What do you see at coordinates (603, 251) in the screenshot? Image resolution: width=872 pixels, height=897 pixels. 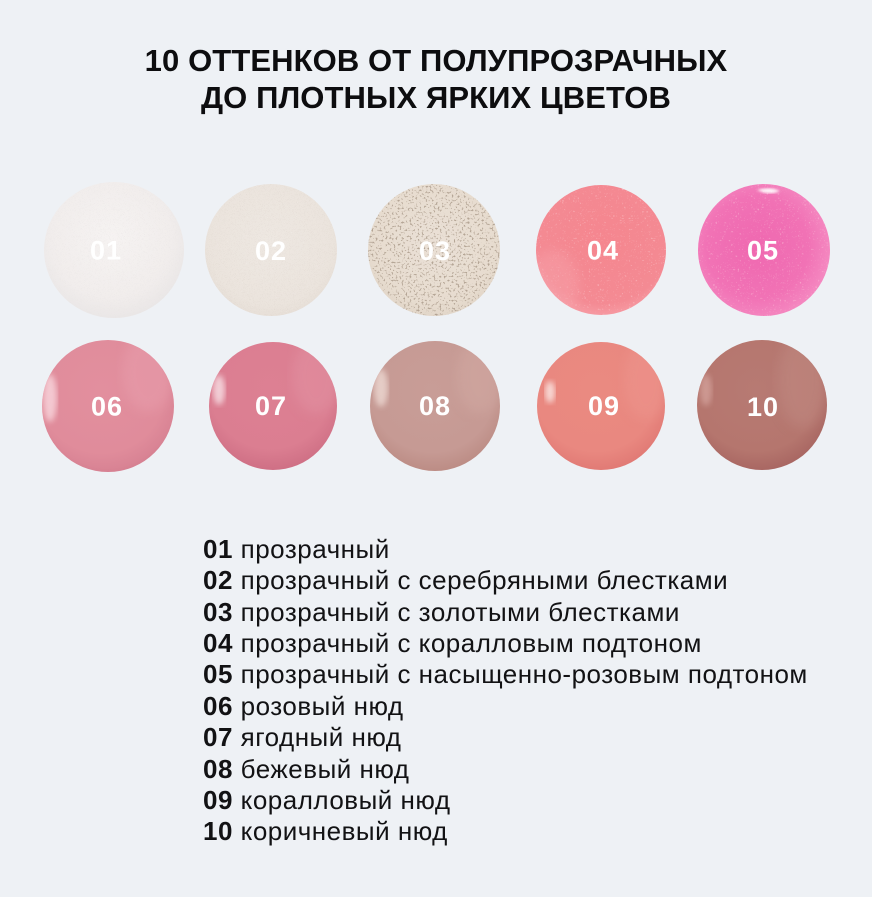 I see `svg-text: 04` at bounding box center [603, 251].